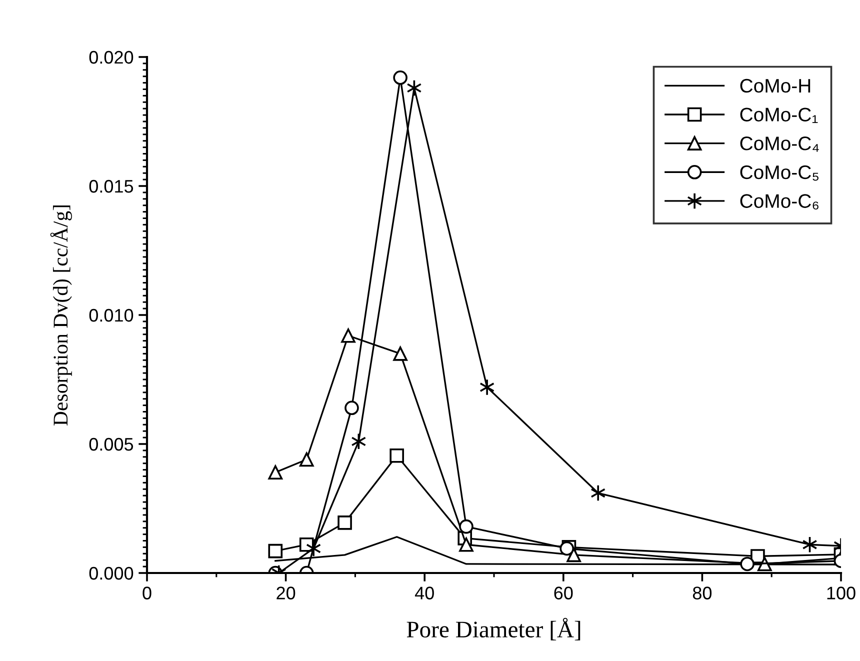  Describe the element at coordinates (779, 173) in the screenshot. I see `legend-label: CoMo-C₅` at that location.